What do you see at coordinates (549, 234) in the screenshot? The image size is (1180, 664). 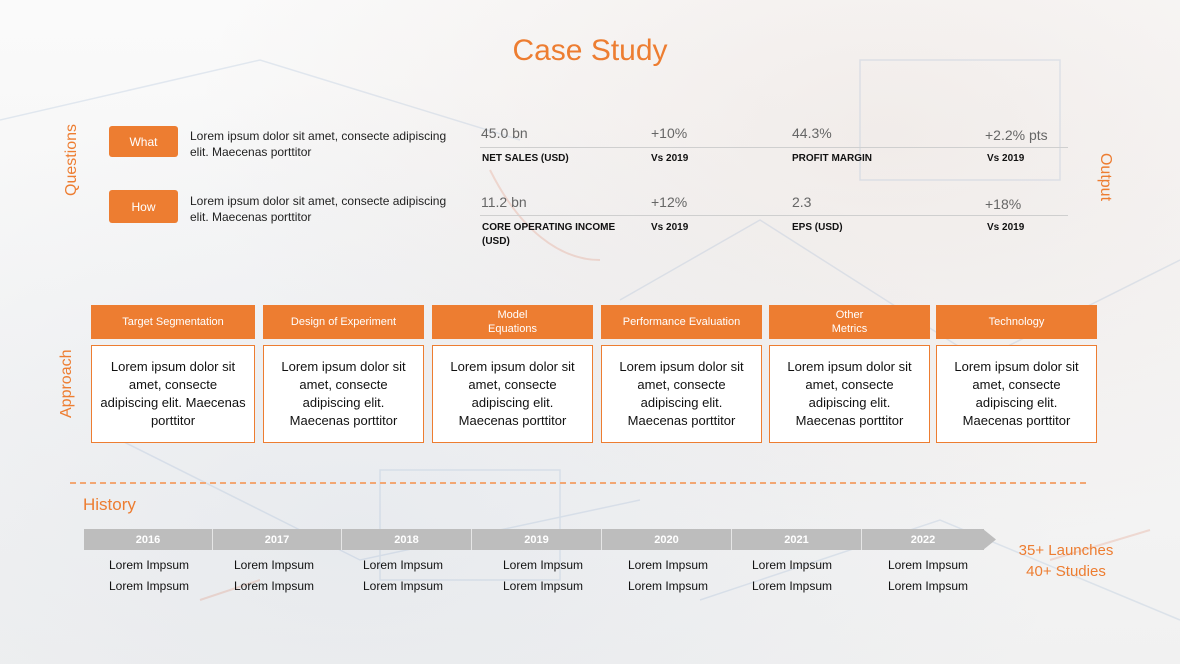 I see `core-income-label: CORE OPERATING INCOME (USD)` at bounding box center [549, 234].